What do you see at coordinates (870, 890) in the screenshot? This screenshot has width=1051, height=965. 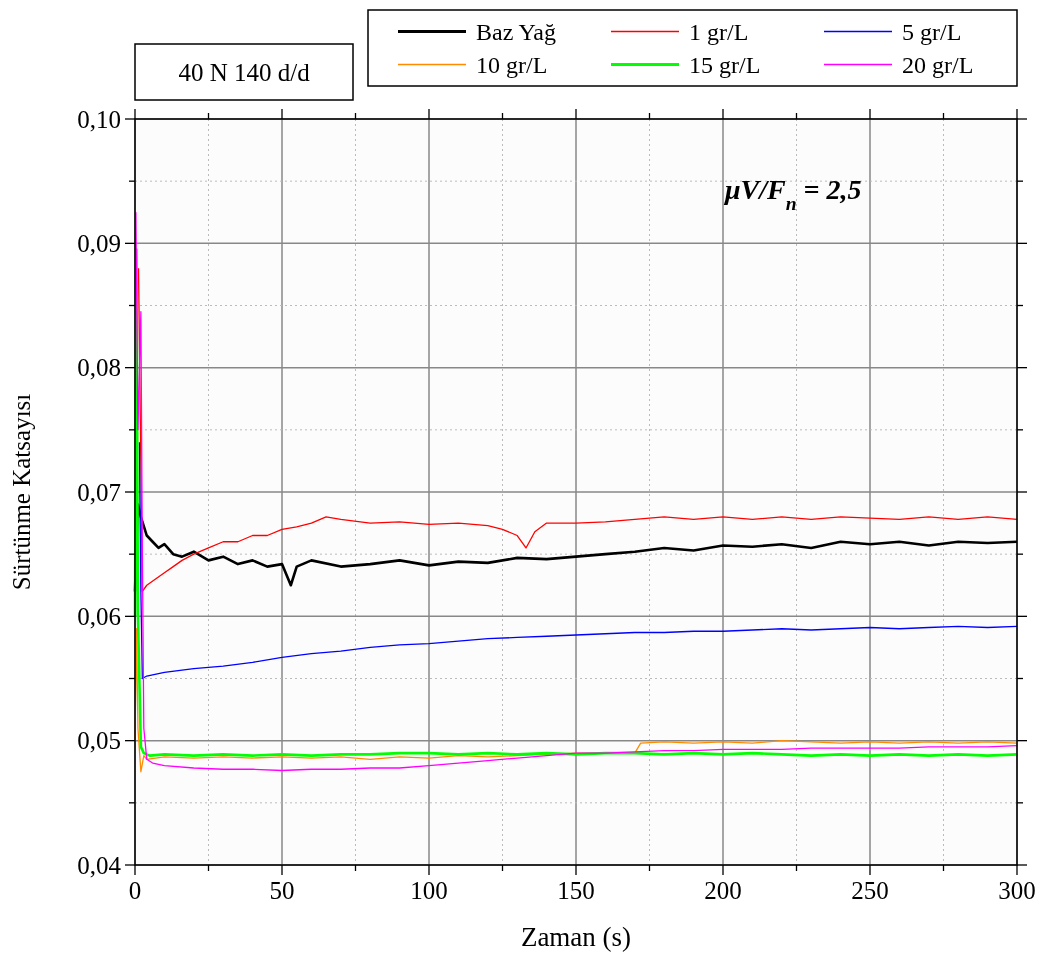 I see `x-tick-label: 250` at bounding box center [870, 890].